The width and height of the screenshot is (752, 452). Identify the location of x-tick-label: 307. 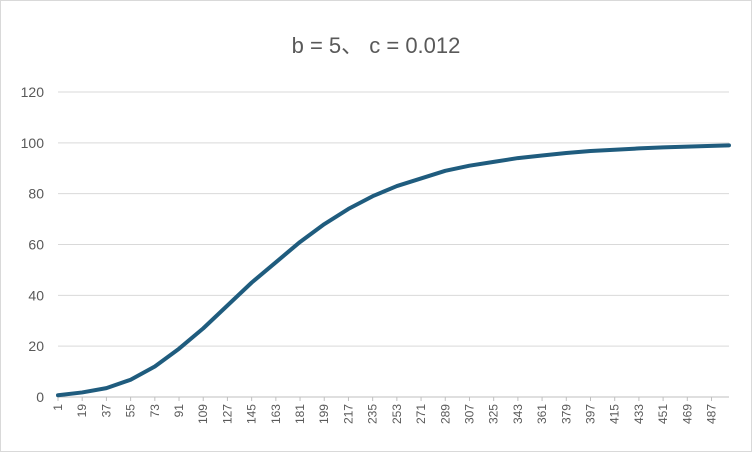
(469, 414).